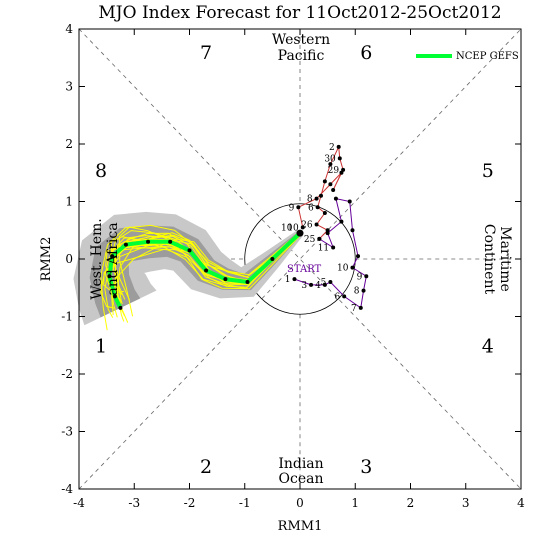  Describe the element at coordinates (293, 228) in the screenshot. I see `observed-sep-date-label: 10` at that location.